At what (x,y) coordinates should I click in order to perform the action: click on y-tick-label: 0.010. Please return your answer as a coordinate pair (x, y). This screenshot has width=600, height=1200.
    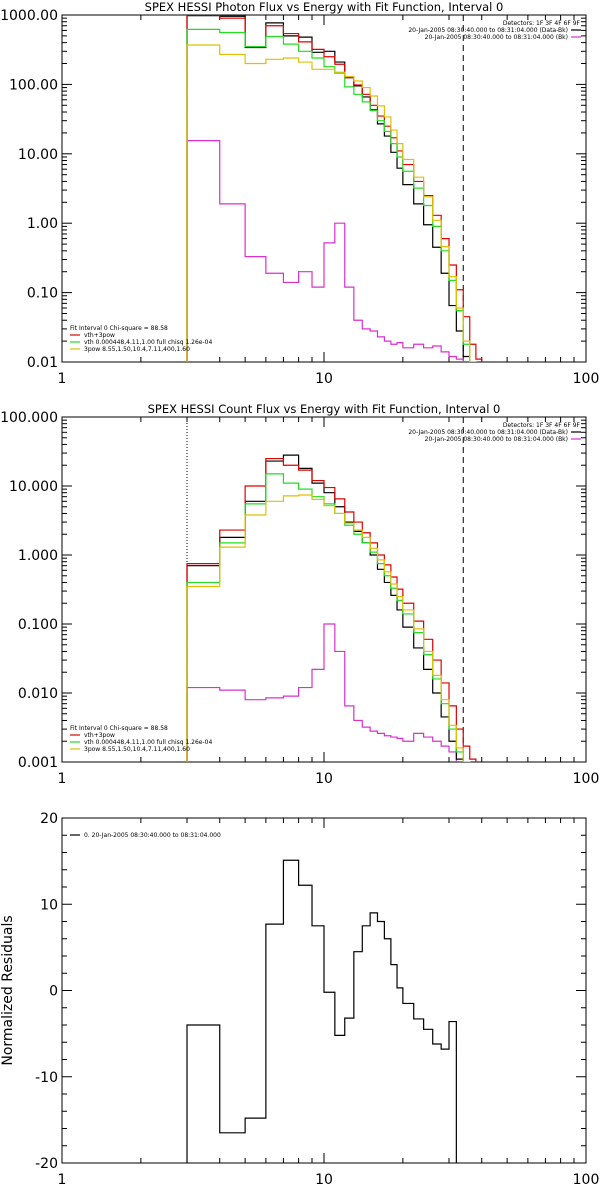
    Looking at the image, I should click on (38, 694).